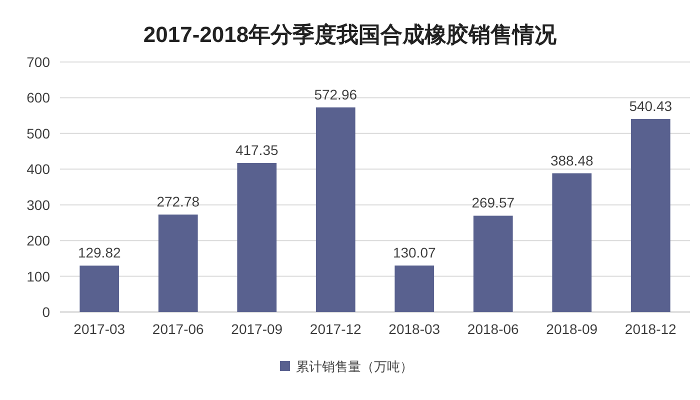 Image resolution: width=700 pixels, height=400 pixels. I want to click on y-tick-label: 100, so click(38, 276).